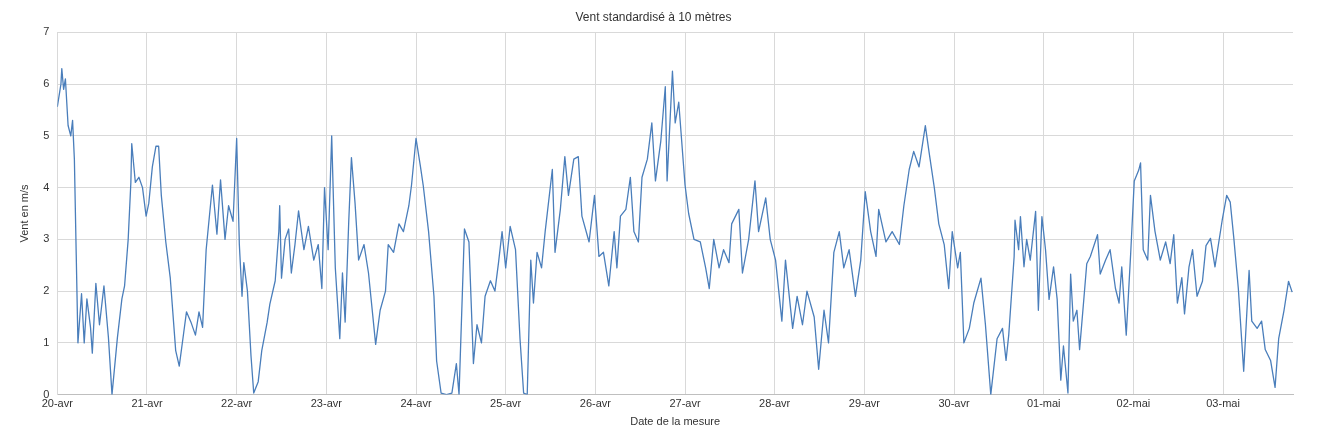 The height and width of the screenshot is (441, 1317). I want to click on x-tick-label: 24-avr, so click(416, 403).